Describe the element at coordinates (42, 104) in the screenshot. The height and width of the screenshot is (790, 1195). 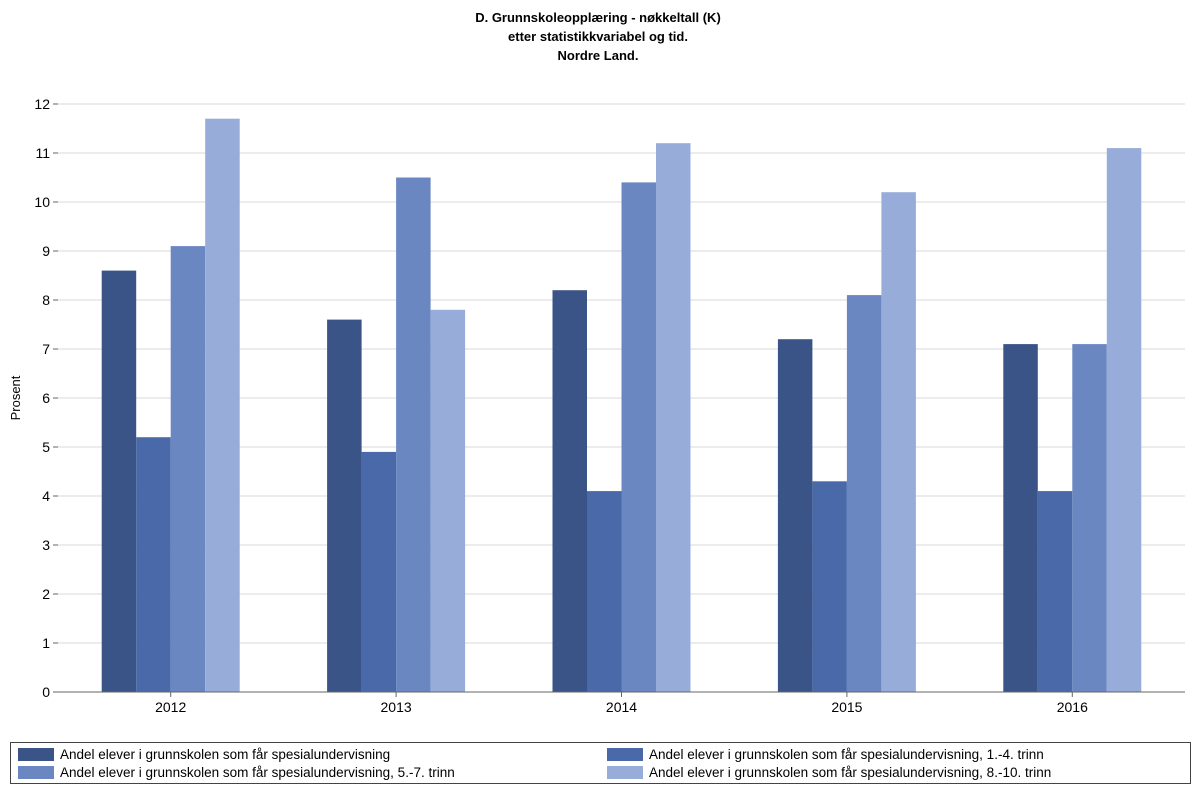
I see `y-tick-label: 12` at that location.